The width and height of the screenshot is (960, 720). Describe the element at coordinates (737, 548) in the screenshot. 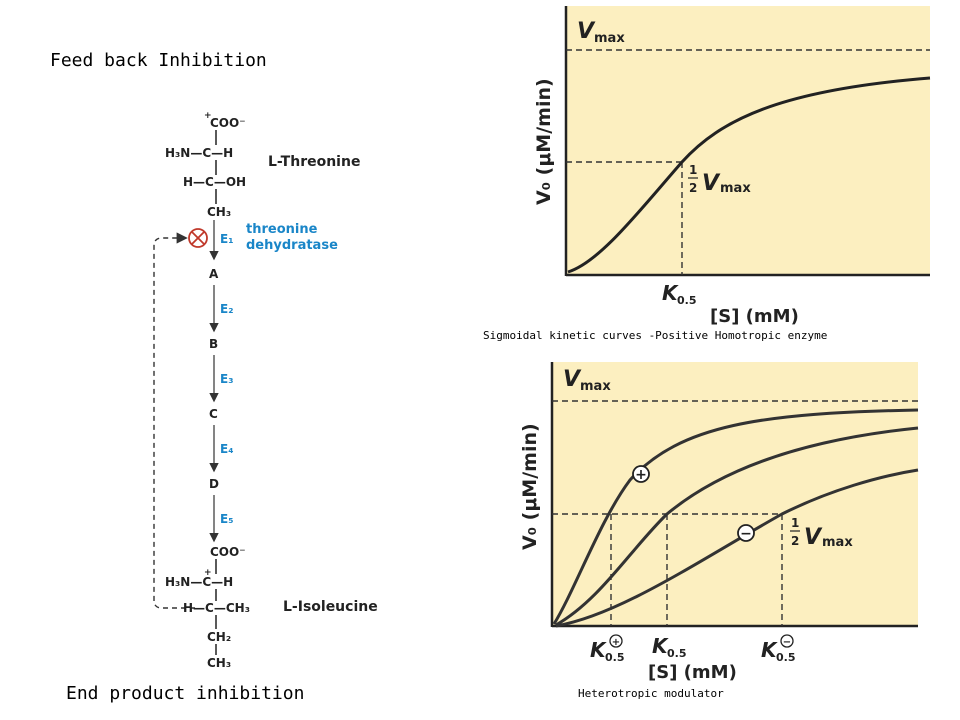

I see `inhibitor-curve` at that location.